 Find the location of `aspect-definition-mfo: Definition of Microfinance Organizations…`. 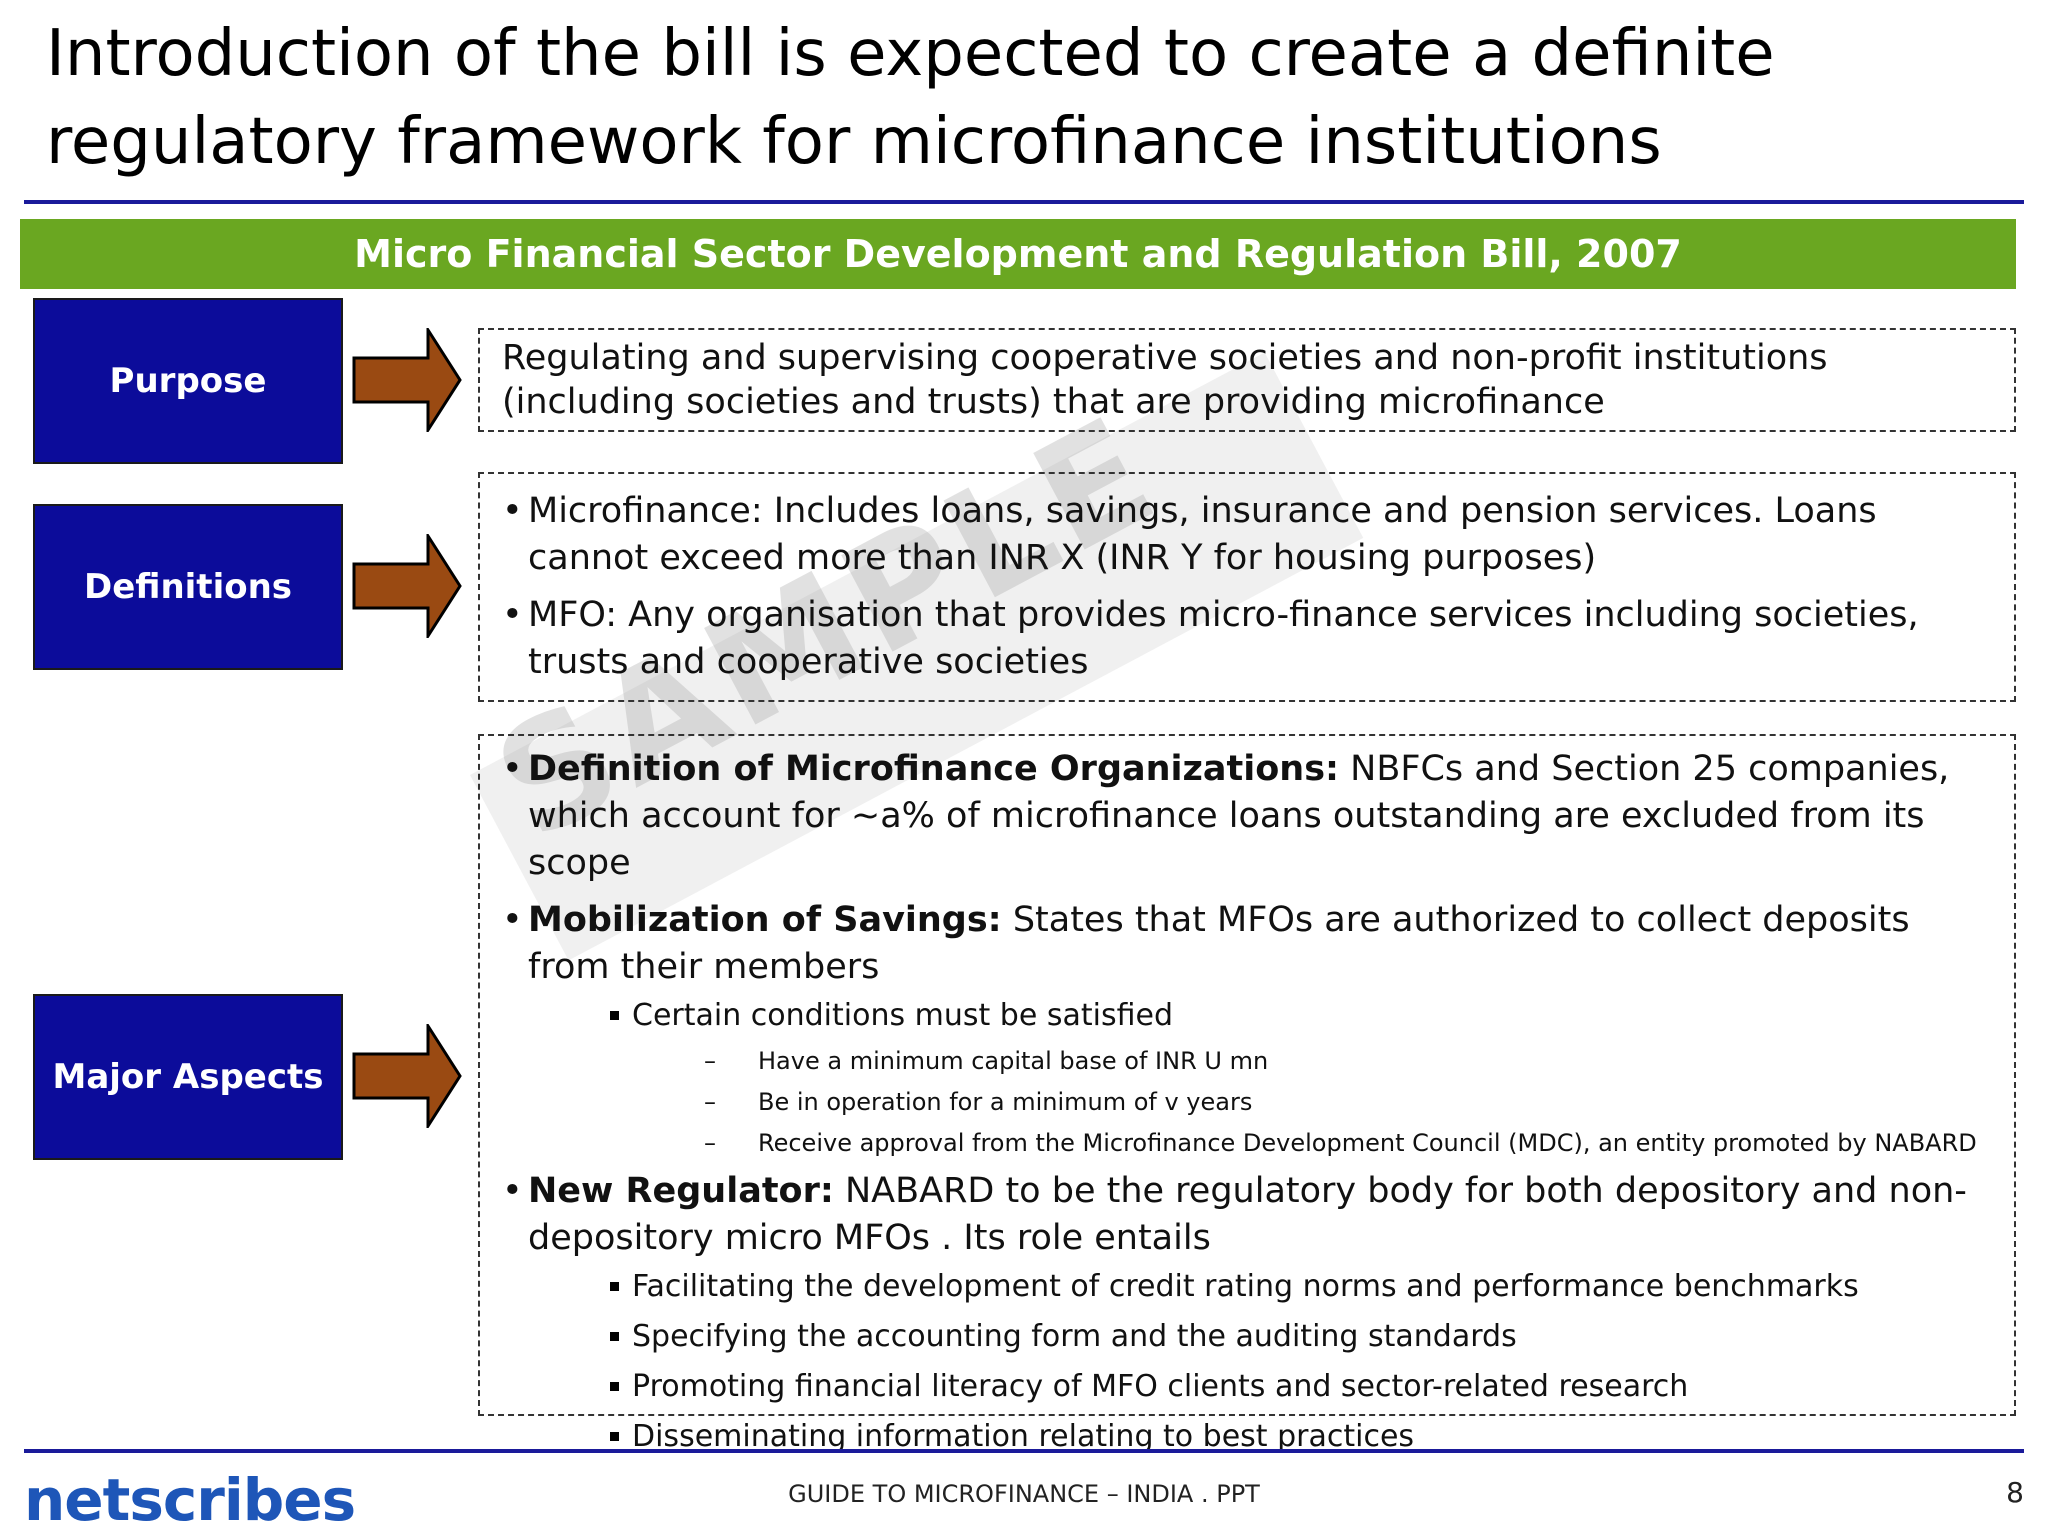

aspect-definition-mfo: Definition of Microfinance Organizations… is located at coordinates (1237, 816).